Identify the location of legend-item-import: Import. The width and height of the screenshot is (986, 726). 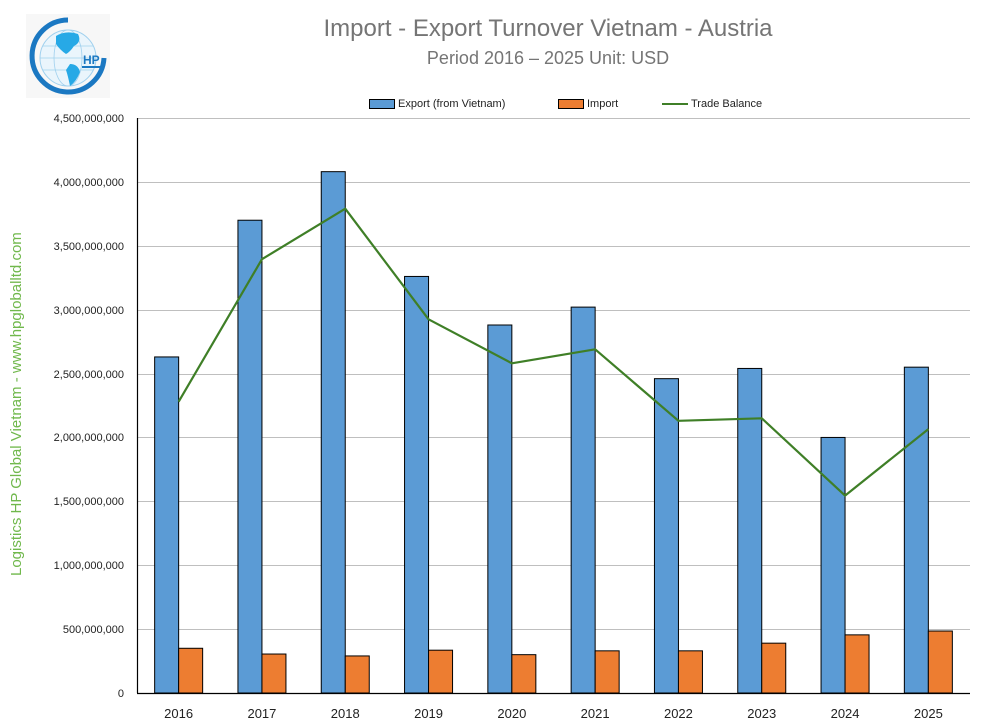
(588, 104).